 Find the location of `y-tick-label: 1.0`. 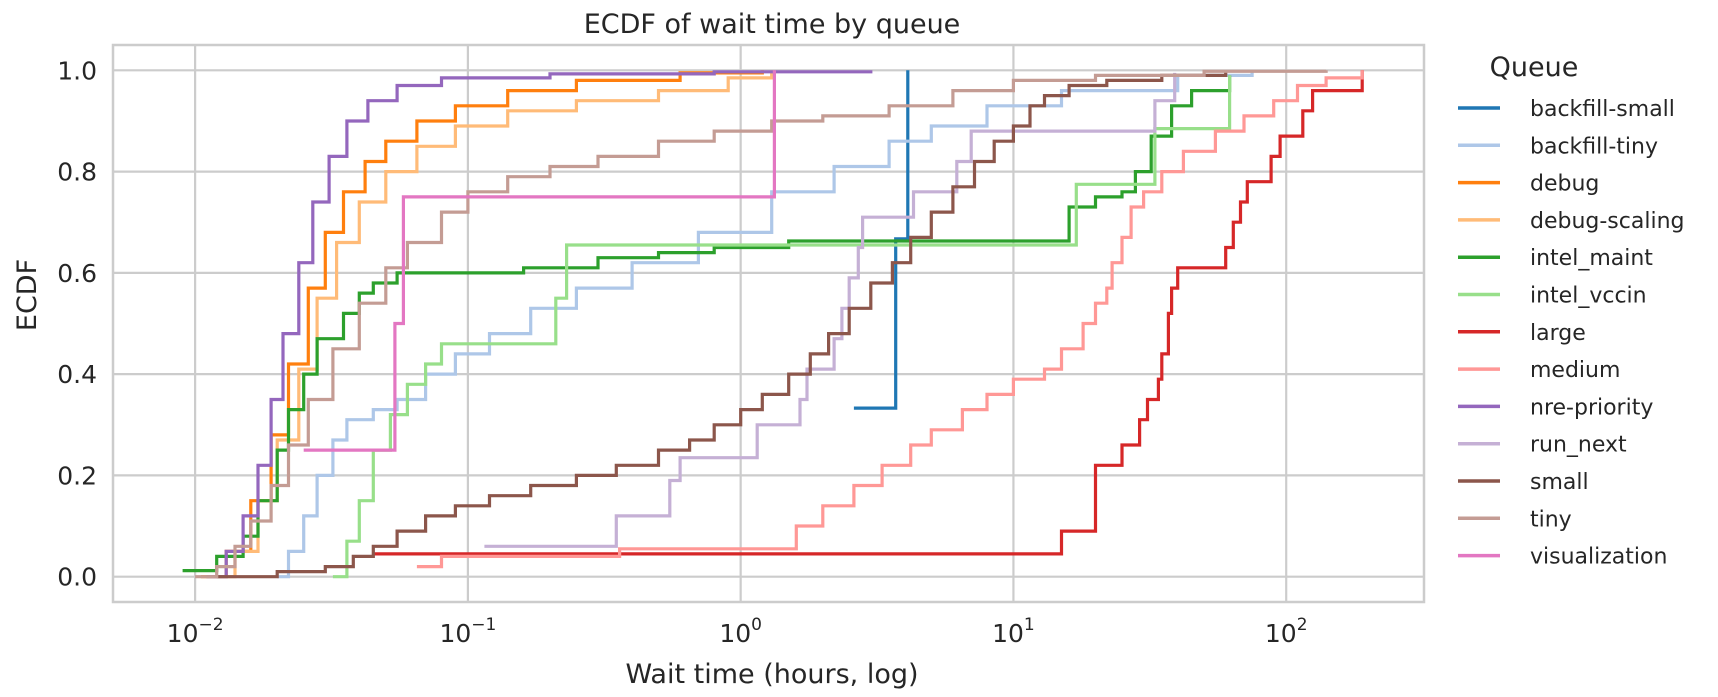

y-tick-label: 1.0 is located at coordinates (77, 70).